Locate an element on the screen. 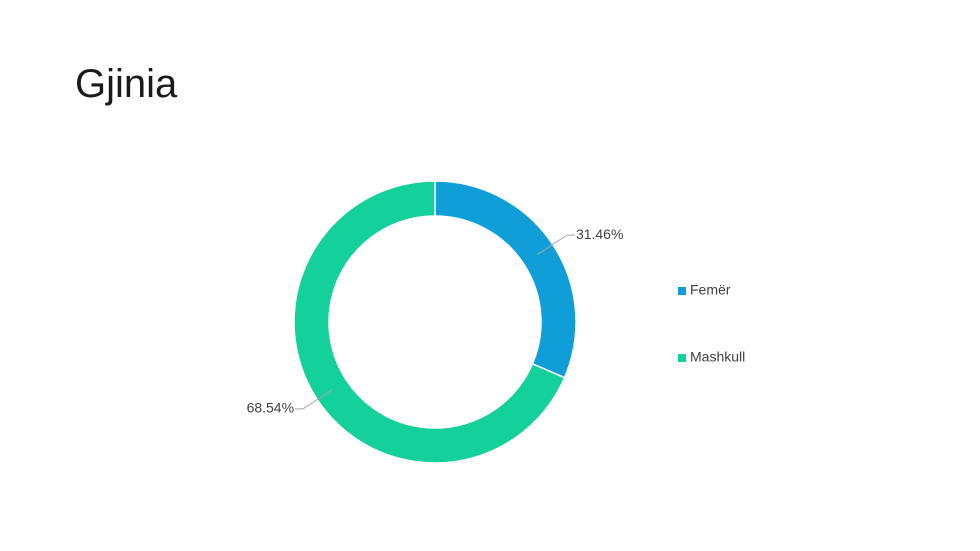 The width and height of the screenshot is (980, 551). data-label: 31.46% is located at coordinates (599, 234).